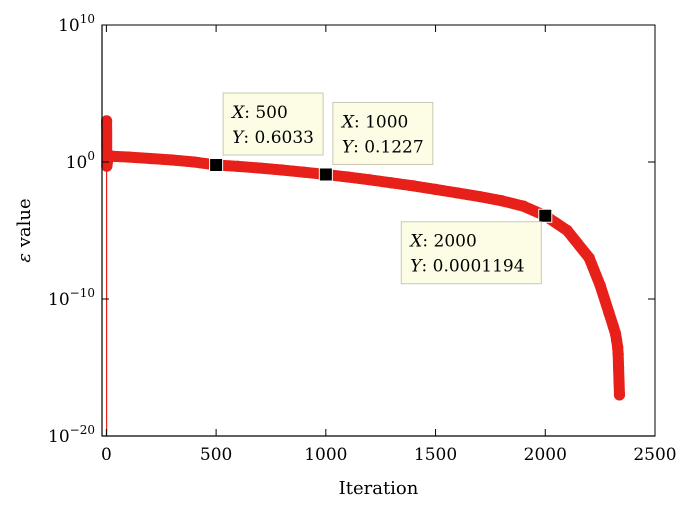 This screenshot has height=507, width=686. I want to click on y-axis-label: ε value, so click(24, 230).